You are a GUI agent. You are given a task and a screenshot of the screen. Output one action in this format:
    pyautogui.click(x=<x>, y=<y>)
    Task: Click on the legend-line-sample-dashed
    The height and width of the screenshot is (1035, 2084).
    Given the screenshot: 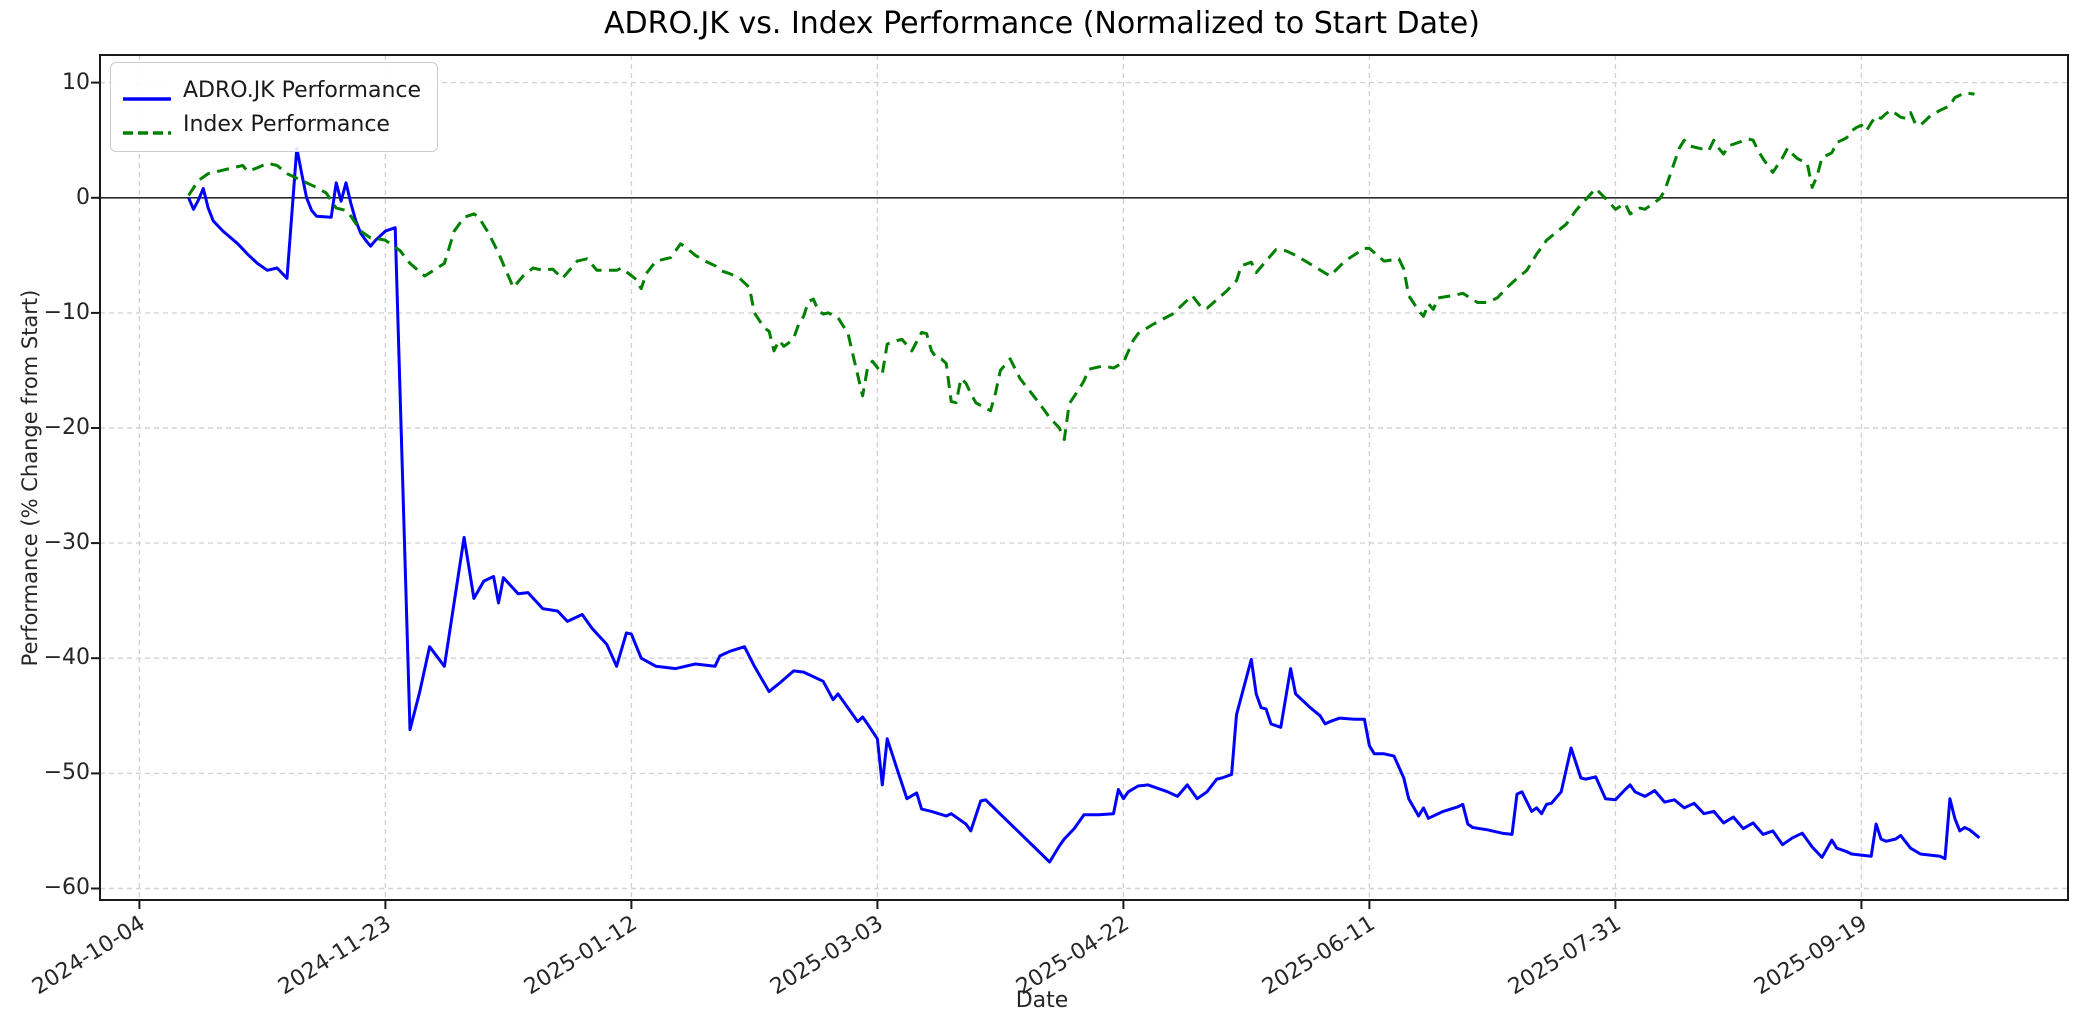 What is the action you would take?
    pyautogui.click(x=147, y=128)
    